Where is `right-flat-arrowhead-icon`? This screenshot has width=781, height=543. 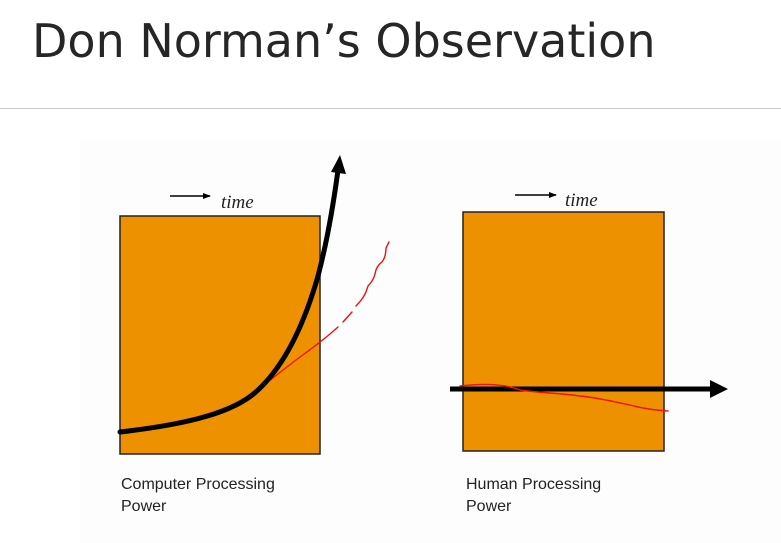
right-flat-arrowhead-icon is located at coordinates (719, 389).